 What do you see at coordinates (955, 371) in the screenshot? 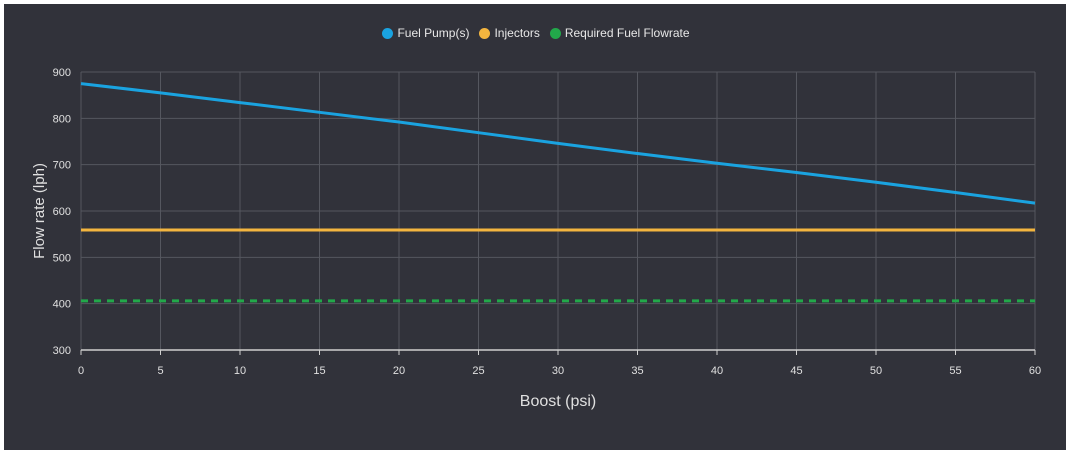
I see `x-tick-label: 55` at bounding box center [955, 371].